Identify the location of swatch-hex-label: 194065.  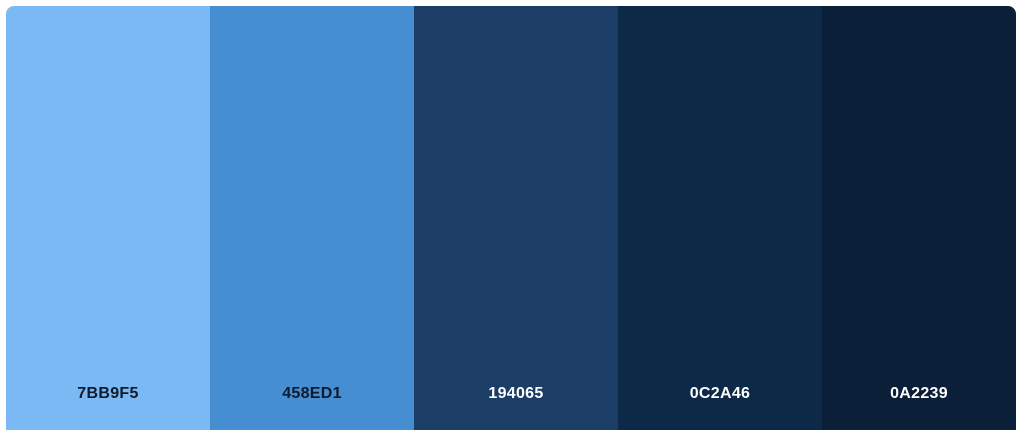
(516, 393).